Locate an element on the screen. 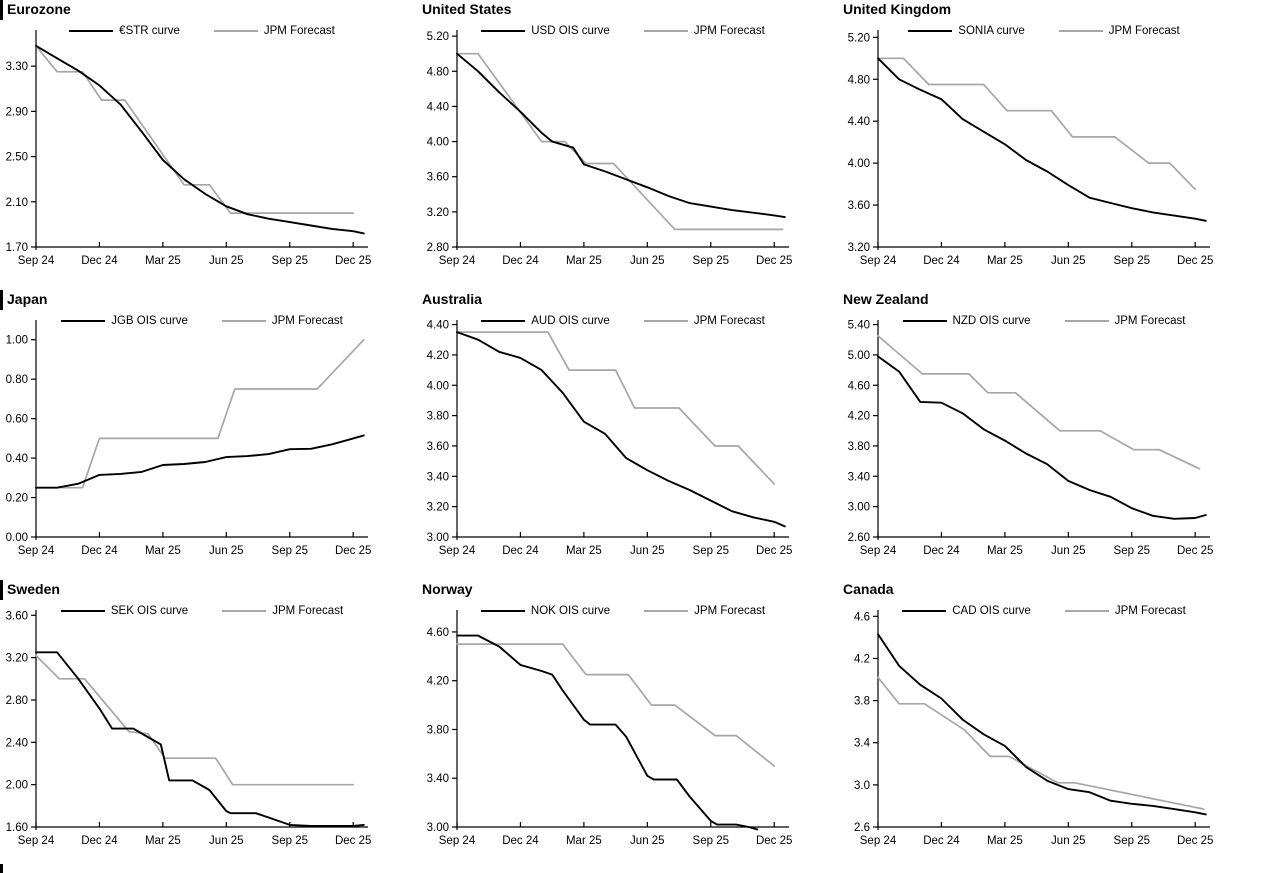 Image resolution: width=1264 pixels, height=873 pixels. legend-item: AUD OIS curve is located at coordinates (545, 321).